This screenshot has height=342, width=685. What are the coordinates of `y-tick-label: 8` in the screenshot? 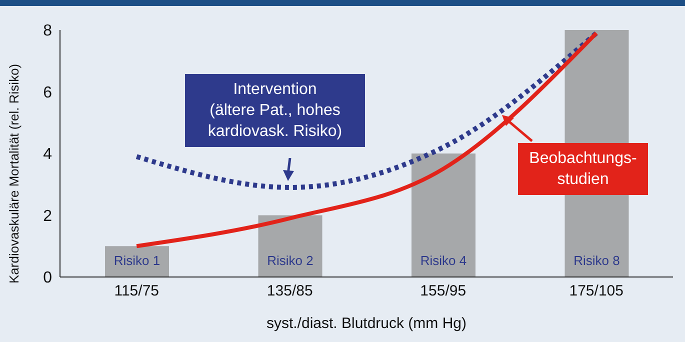 It's located at (47, 31).